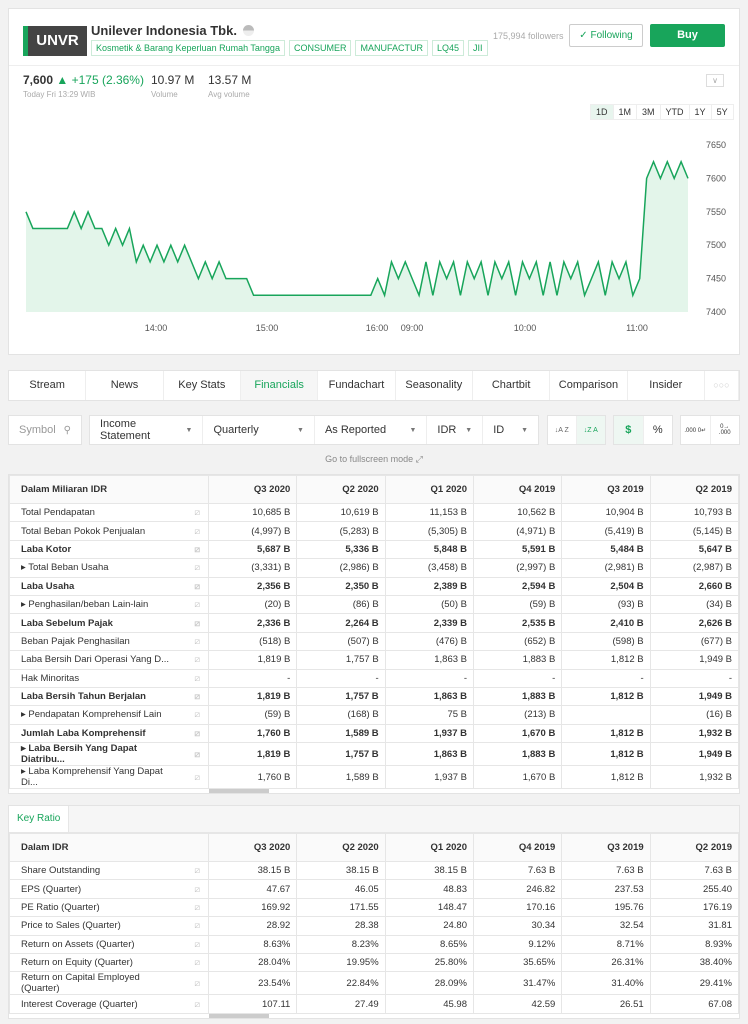 The width and height of the screenshot is (748, 1024). Describe the element at coordinates (357, 385) in the screenshot. I see `tab-fundachart: Fundachart` at that location.